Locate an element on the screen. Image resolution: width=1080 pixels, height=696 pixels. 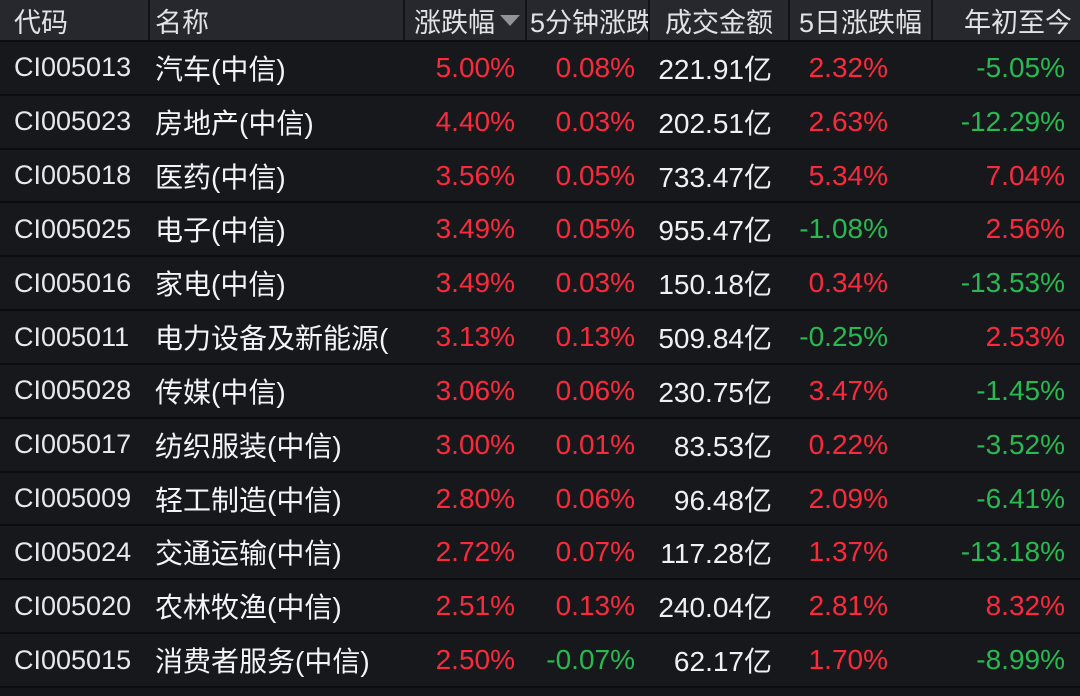
header-turnover: 成交金额 is located at coordinates (720, 20).